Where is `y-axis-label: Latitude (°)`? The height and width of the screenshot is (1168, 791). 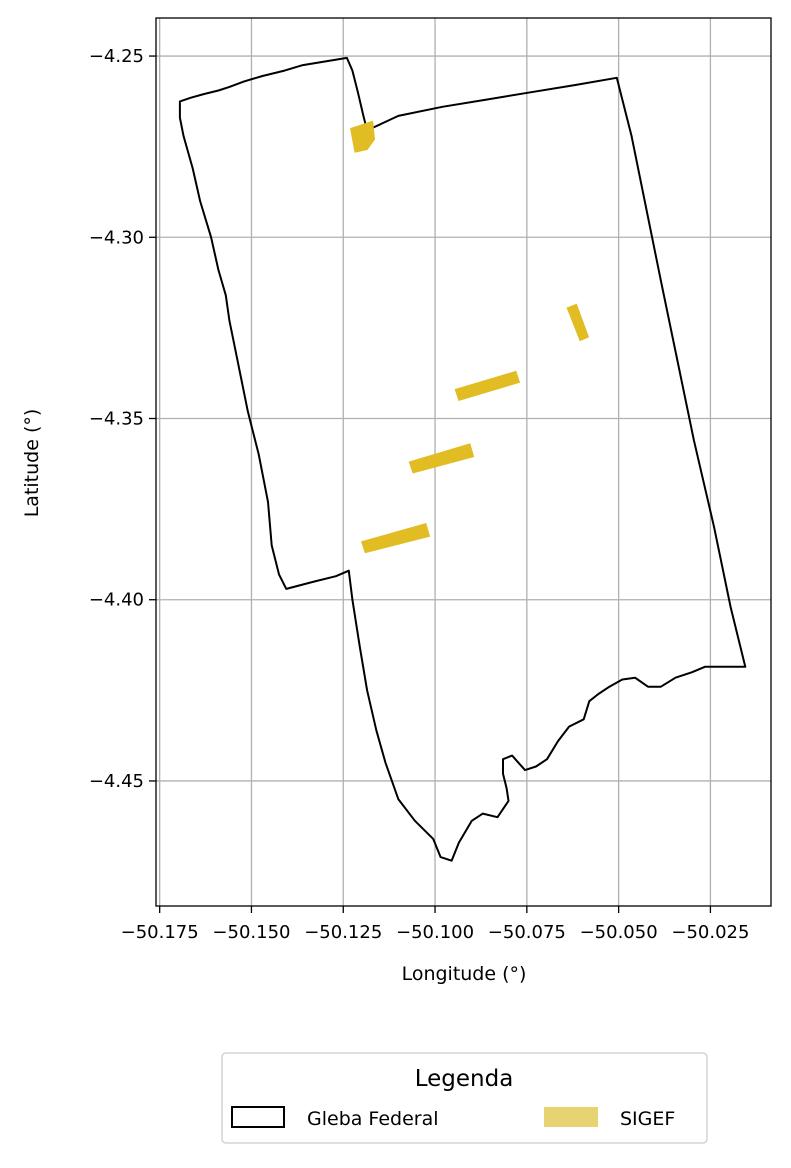
y-axis-label: Latitude (°) is located at coordinates (32, 463).